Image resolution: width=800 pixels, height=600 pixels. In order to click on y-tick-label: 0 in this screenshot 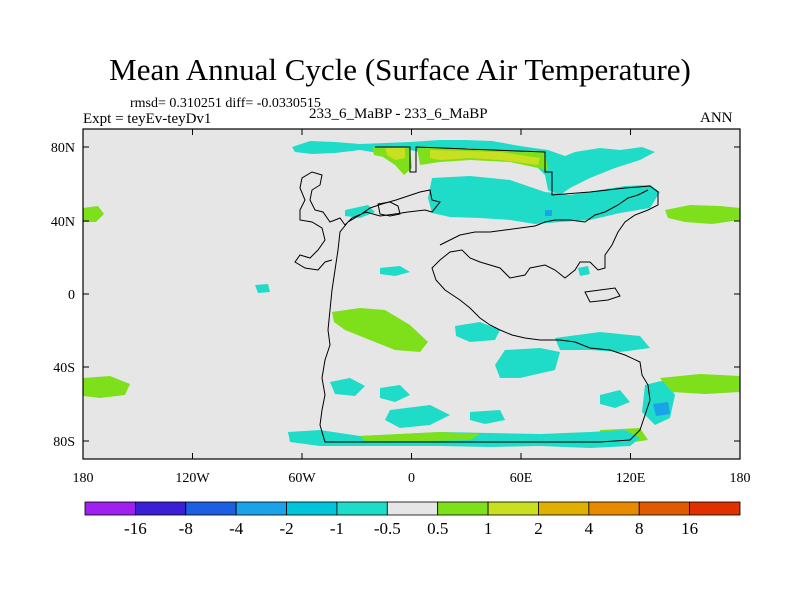, I will do `click(71, 295)`.